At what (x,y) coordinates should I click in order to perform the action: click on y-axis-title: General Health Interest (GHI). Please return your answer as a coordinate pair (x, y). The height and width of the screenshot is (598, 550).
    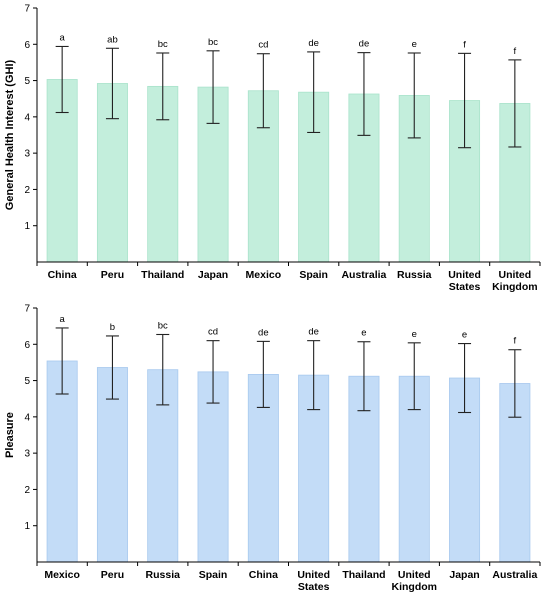
    Looking at the image, I should click on (10, 134).